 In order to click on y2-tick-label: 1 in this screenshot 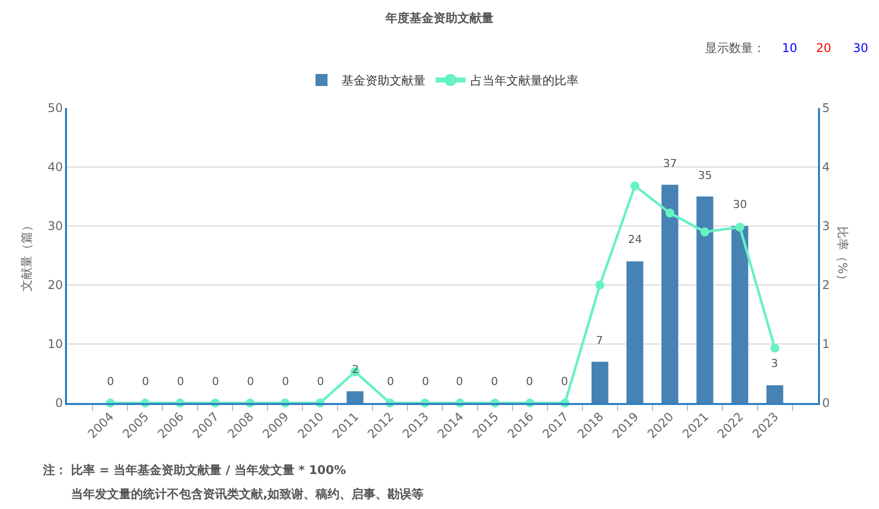, I will do `click(826, 344)`.